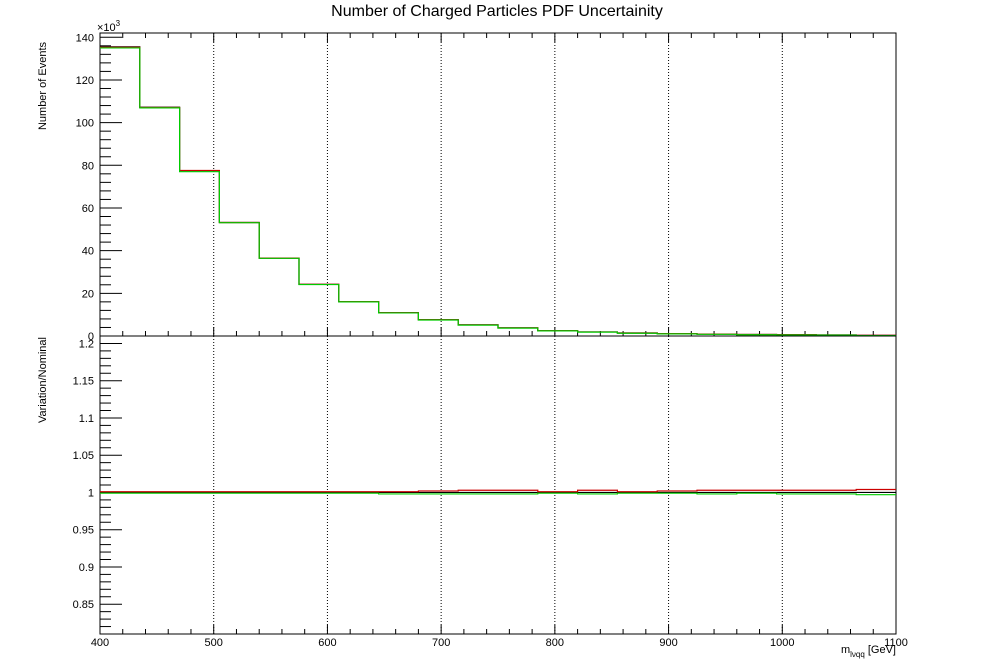 This screenshot has width=996, height=672. I want to click on y-tick-label: 120, so click(85, 81).